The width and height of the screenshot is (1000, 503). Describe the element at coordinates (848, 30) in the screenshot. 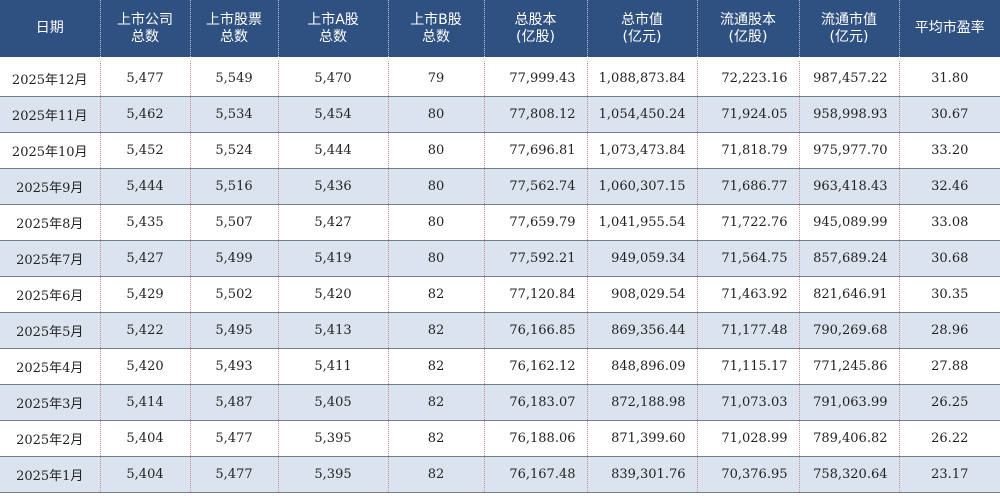

I see `header-float-market-value: 流通市值 (亿元)` at that location.